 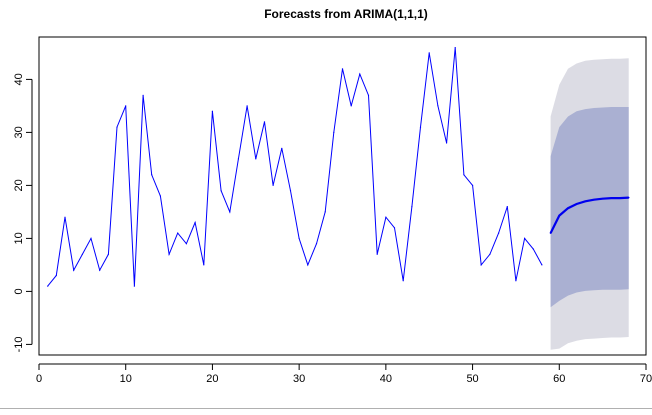 What do you see at coordinates (386, 379) in the screenshot?
I see `x-tick-label: 40` at bounding box center [386, 379].